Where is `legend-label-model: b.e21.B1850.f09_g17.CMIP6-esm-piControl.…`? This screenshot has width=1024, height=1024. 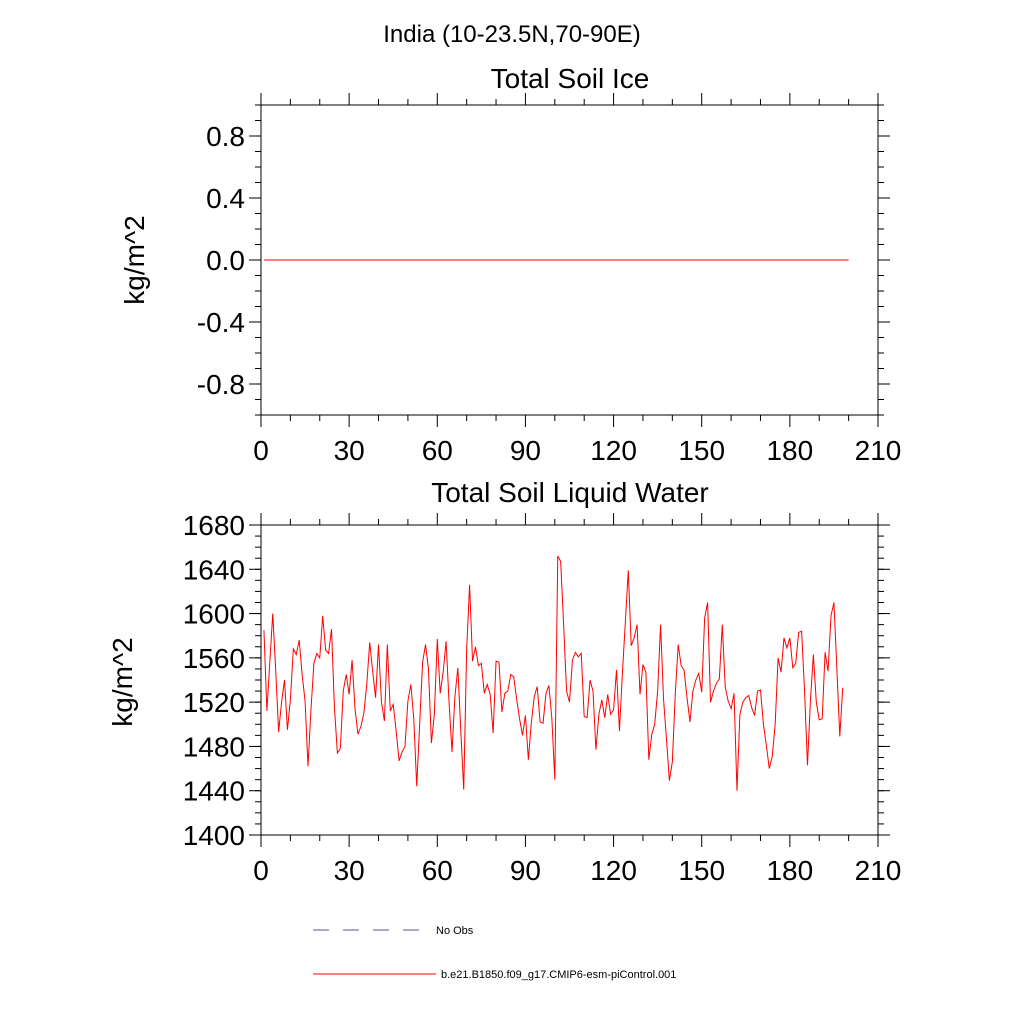 legend-label-model: b.e21.B1850.f09_g17.CMIP6-esm-piControl.… is located at coordinates (558, 975).